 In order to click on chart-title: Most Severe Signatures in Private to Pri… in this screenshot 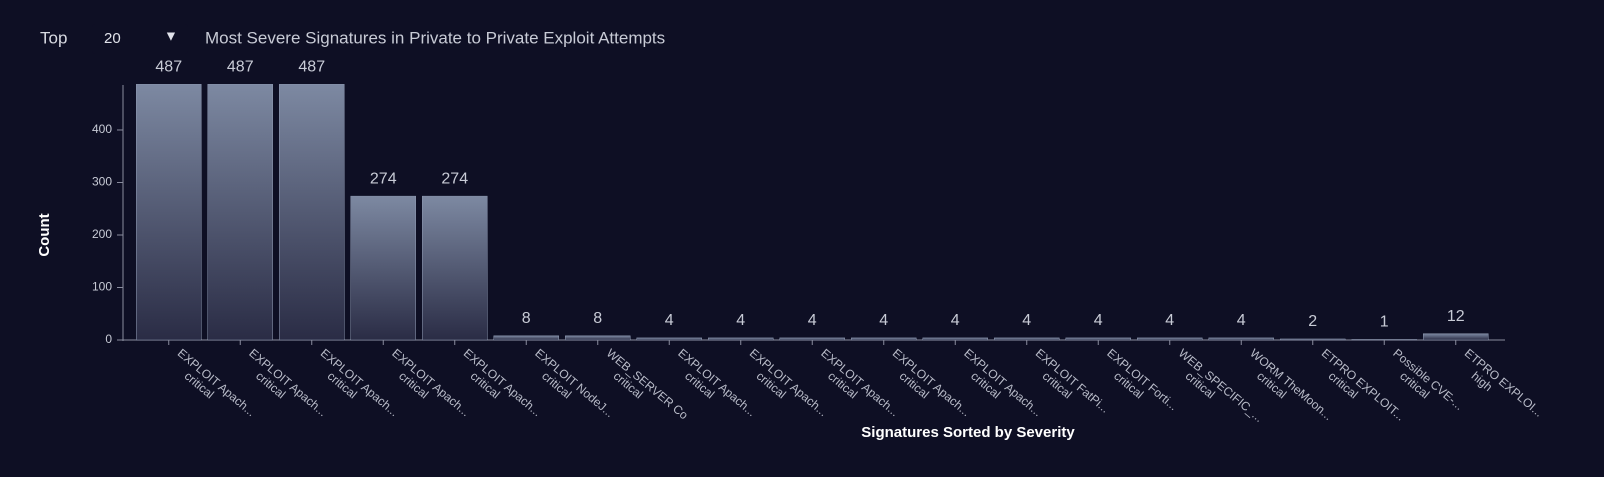, I will do `click(435, 37)`.